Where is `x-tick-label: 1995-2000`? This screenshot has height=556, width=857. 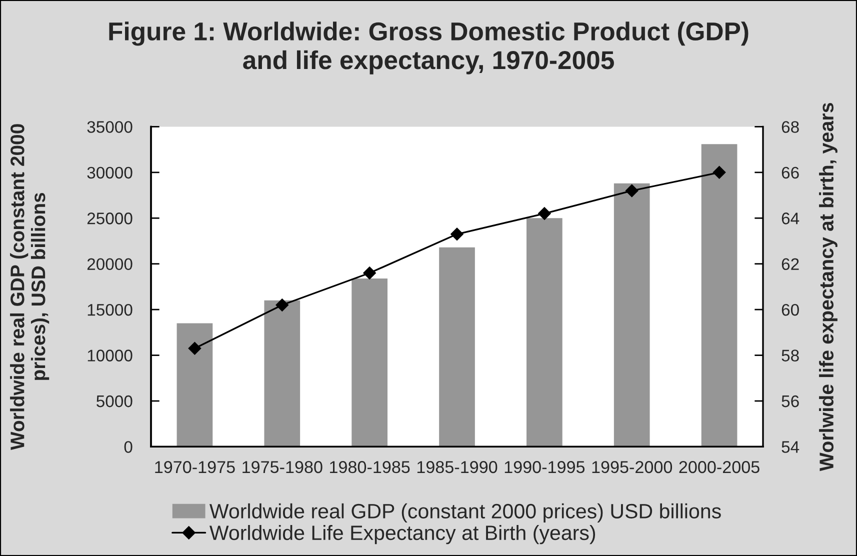
x-tick-label: 1995-2000 is located at coordinates (632, 467).